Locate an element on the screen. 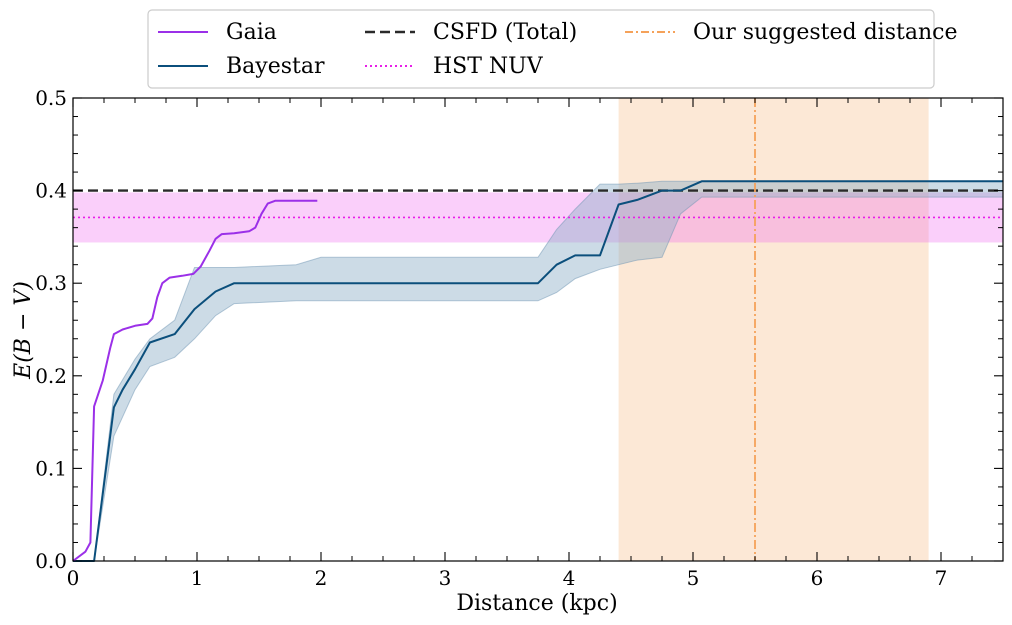 The width and height of the screenshot is (1012, 625). legend-label-gaia: Gaia is located at coordinates (251, 32).